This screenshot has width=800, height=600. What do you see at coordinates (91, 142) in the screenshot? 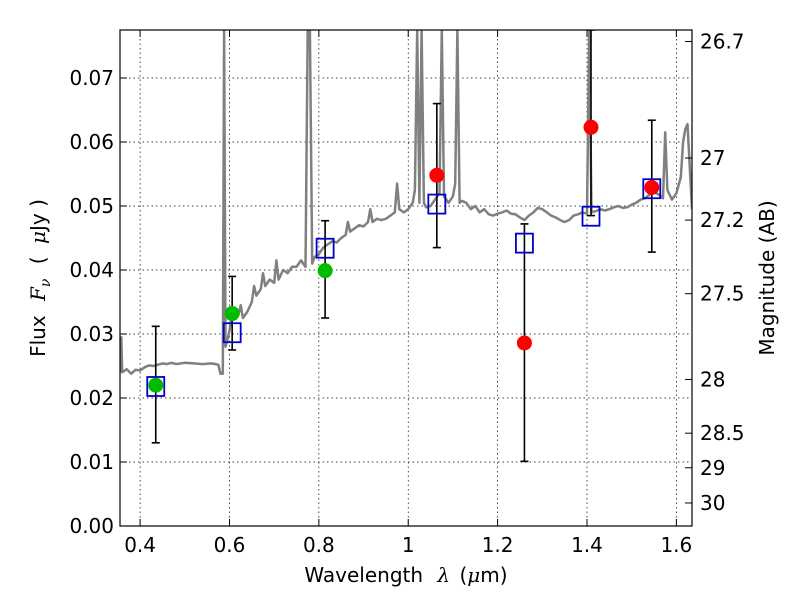
I see `y-tick-label: 0.06` at bounding box center [91, 142].